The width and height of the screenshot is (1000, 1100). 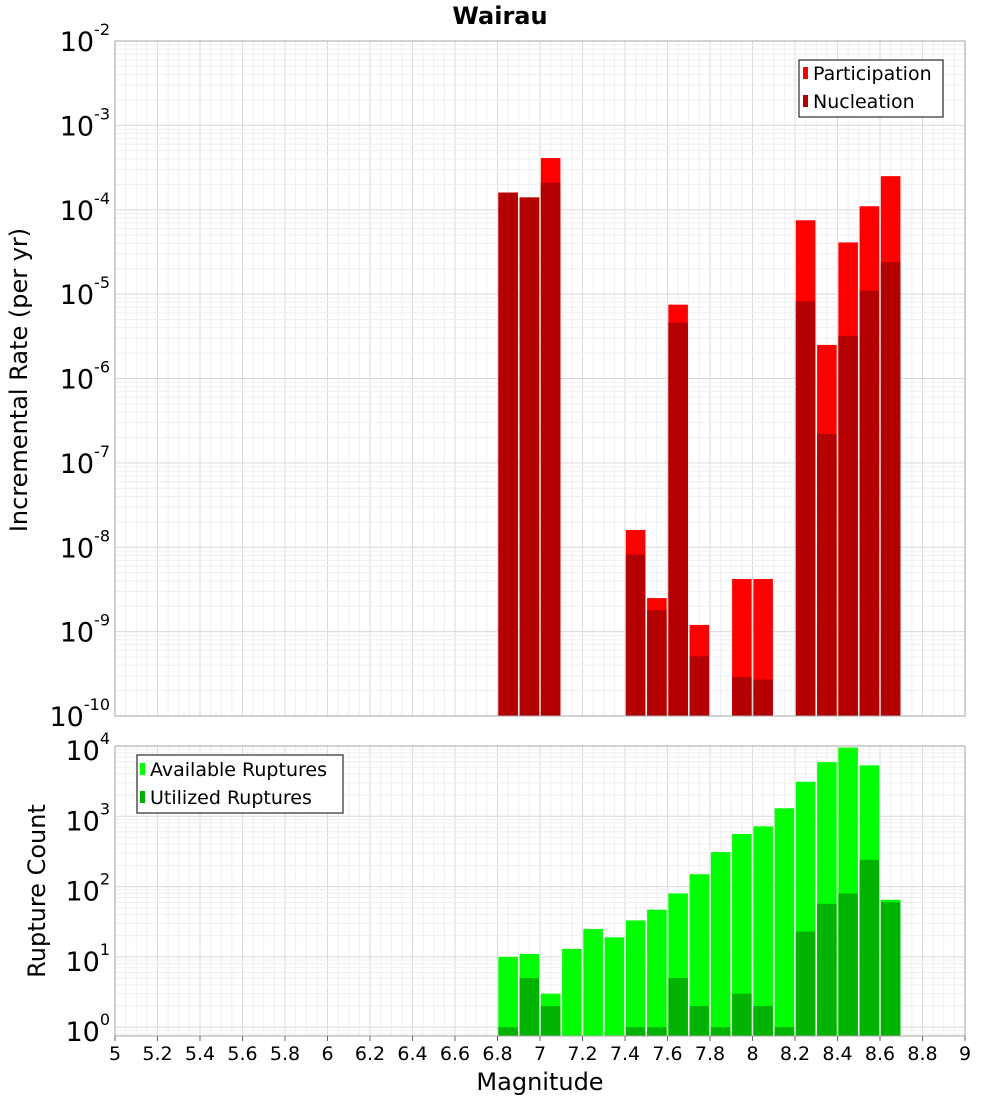 I want to click on x-tick-label: 8.2, so click(x=795, y=1054).